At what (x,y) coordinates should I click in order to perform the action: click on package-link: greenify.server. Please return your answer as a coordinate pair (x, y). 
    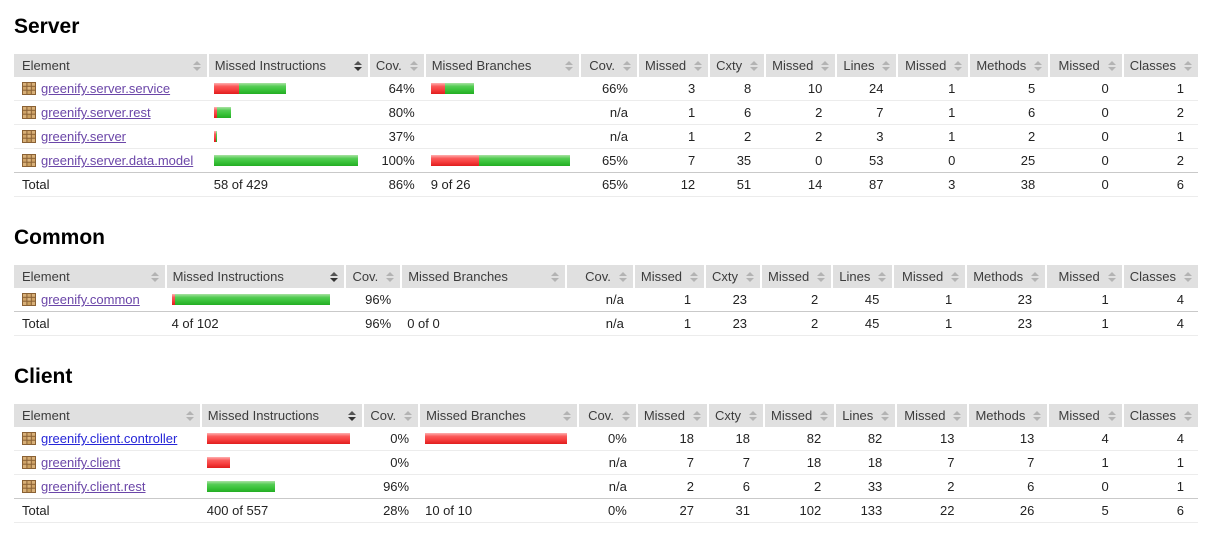
    Looking at the image, I should click on (84, 136).